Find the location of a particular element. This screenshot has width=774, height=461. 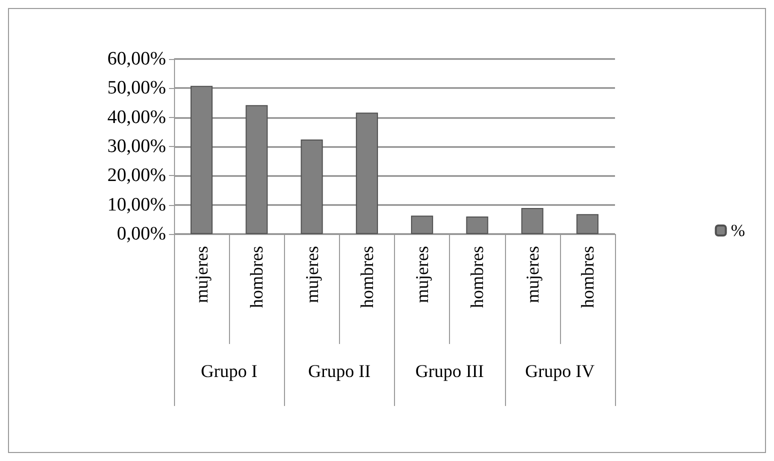

text: Grupo III is located at coordinates (449, 371).